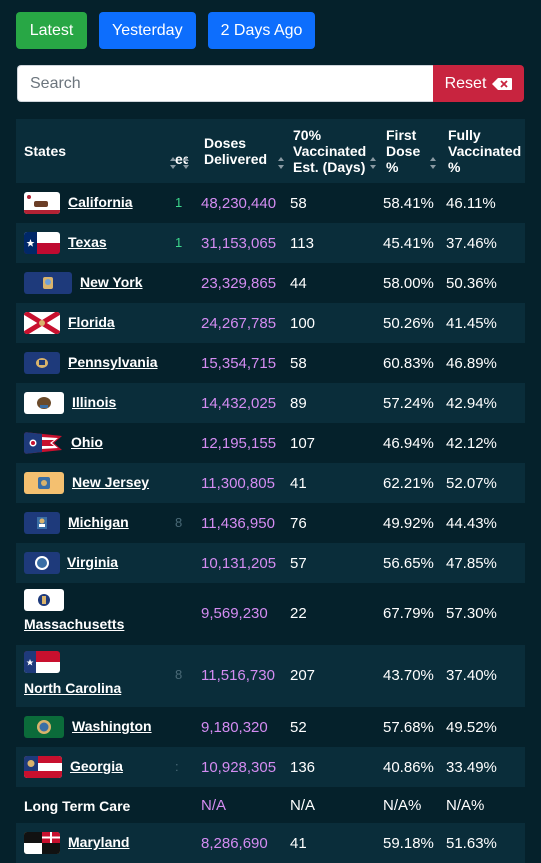  Describe the element at coordinates (239, 403) in the screenshot. I see `doses-cell: 14,432,025` at that location.